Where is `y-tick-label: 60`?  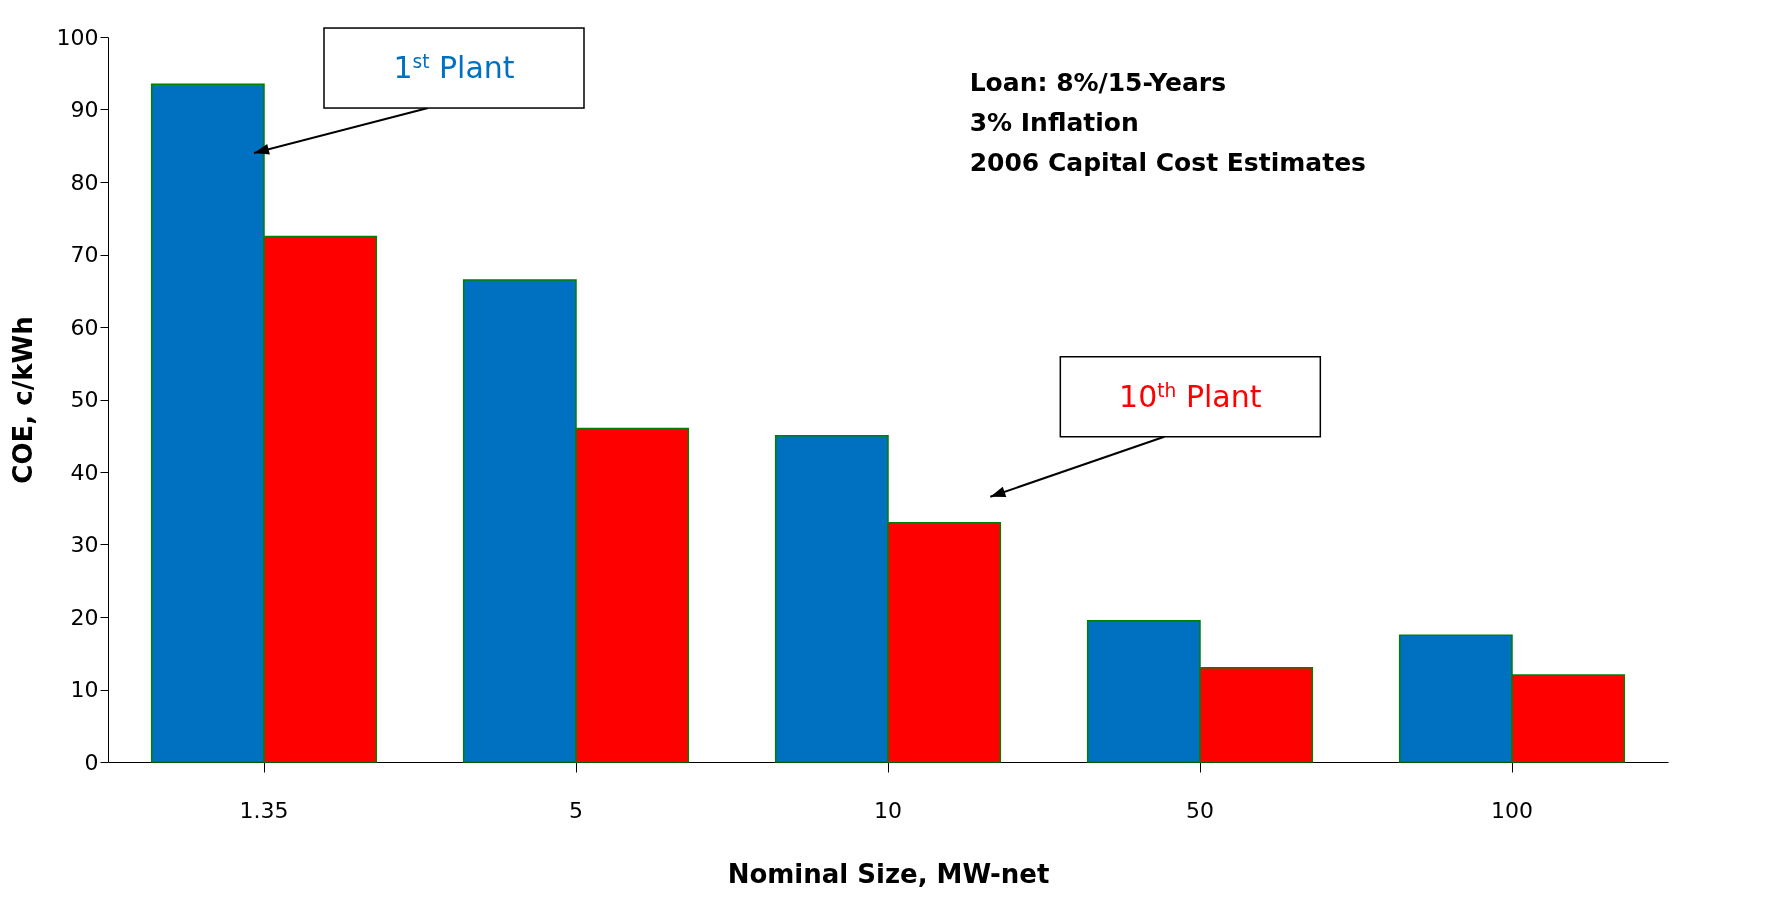 y-tick-label: 60 is located at coordinates (84, 327).